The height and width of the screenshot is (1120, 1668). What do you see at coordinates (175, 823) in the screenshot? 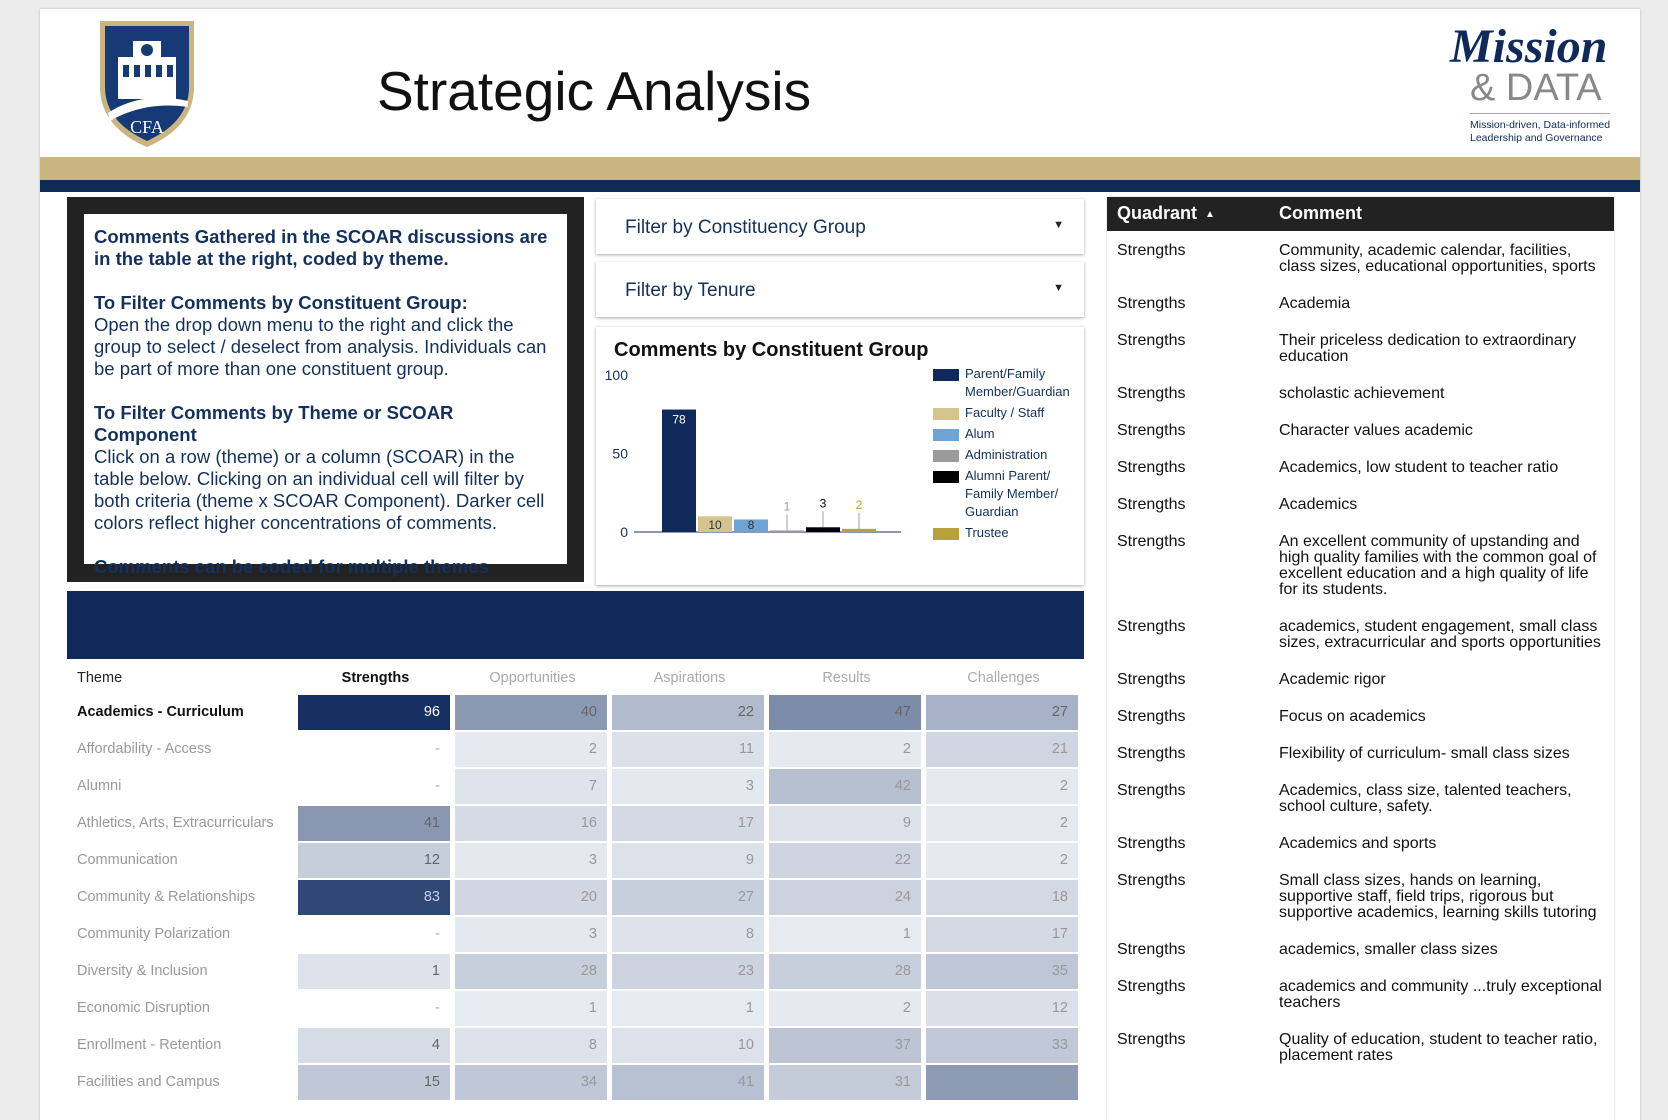
I see `heatmap-theme-label: Athletics, Arts, Extracurriculars` at bounding box center [175, 823].